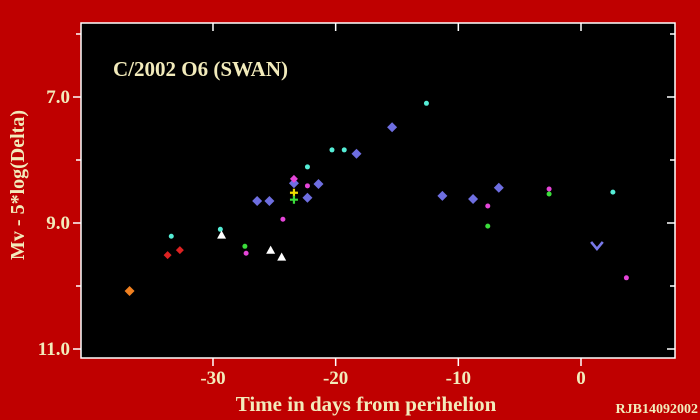  Describe the element at coordinates (293, 178) in the screenshot. I see `marker-magenta-diamond` at that location.